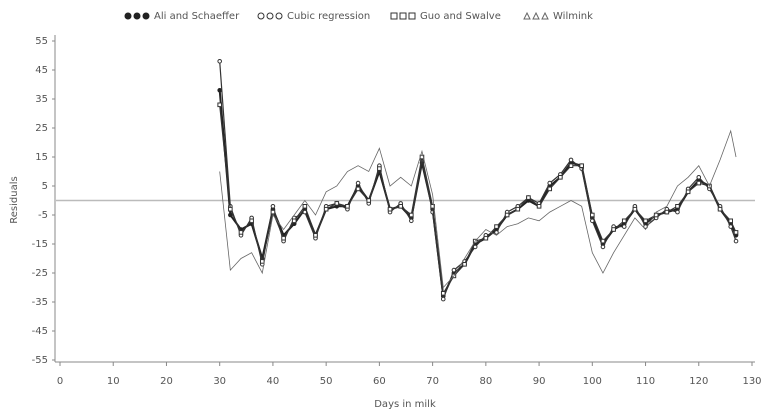 The width and height of the screenshot is (761, 413). Describe the element at coordinates (326, 381) in the screenshot. I see `x-tick-label: 50` at that location.